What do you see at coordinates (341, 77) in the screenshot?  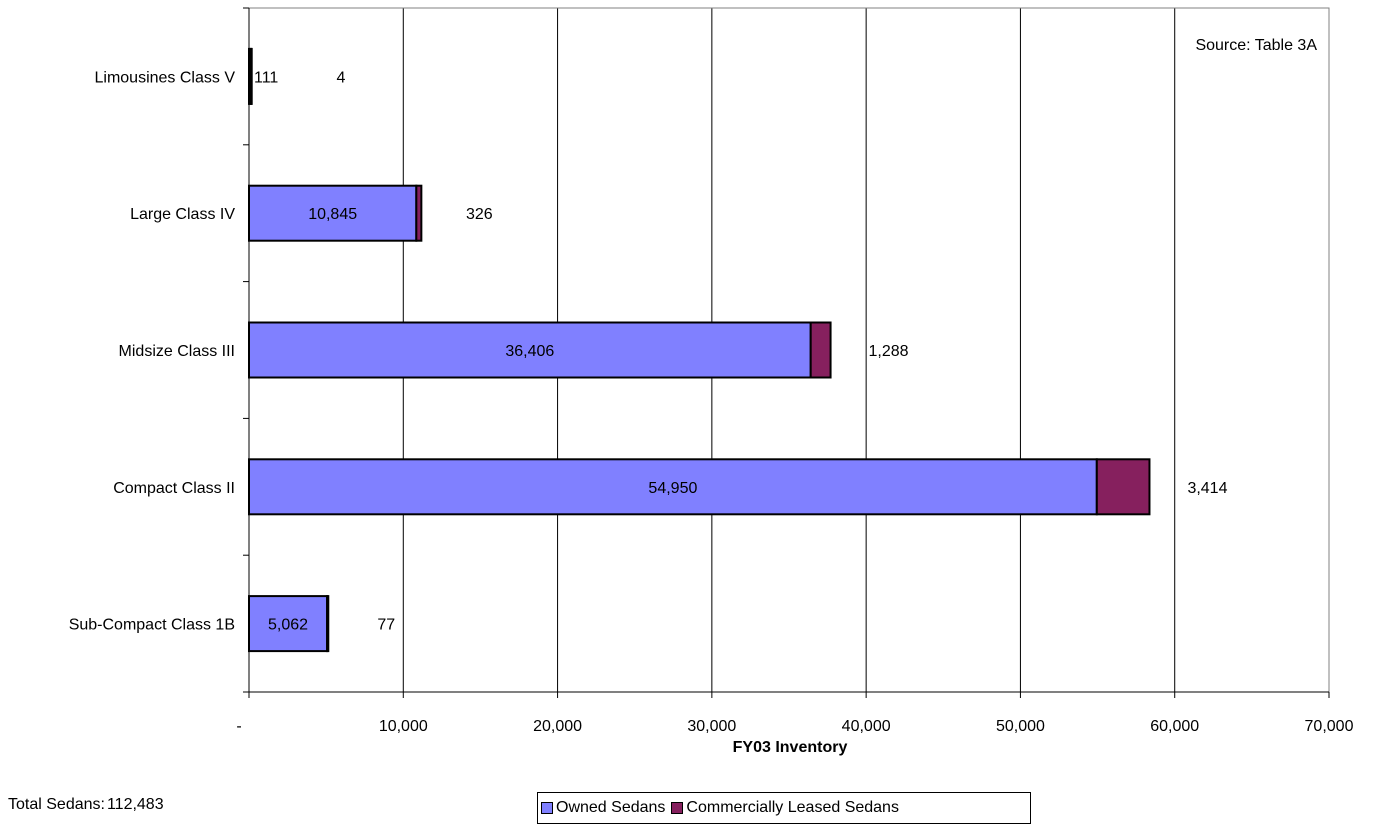 I see `data-label-leased: 4` at bounding box center [341, 77].